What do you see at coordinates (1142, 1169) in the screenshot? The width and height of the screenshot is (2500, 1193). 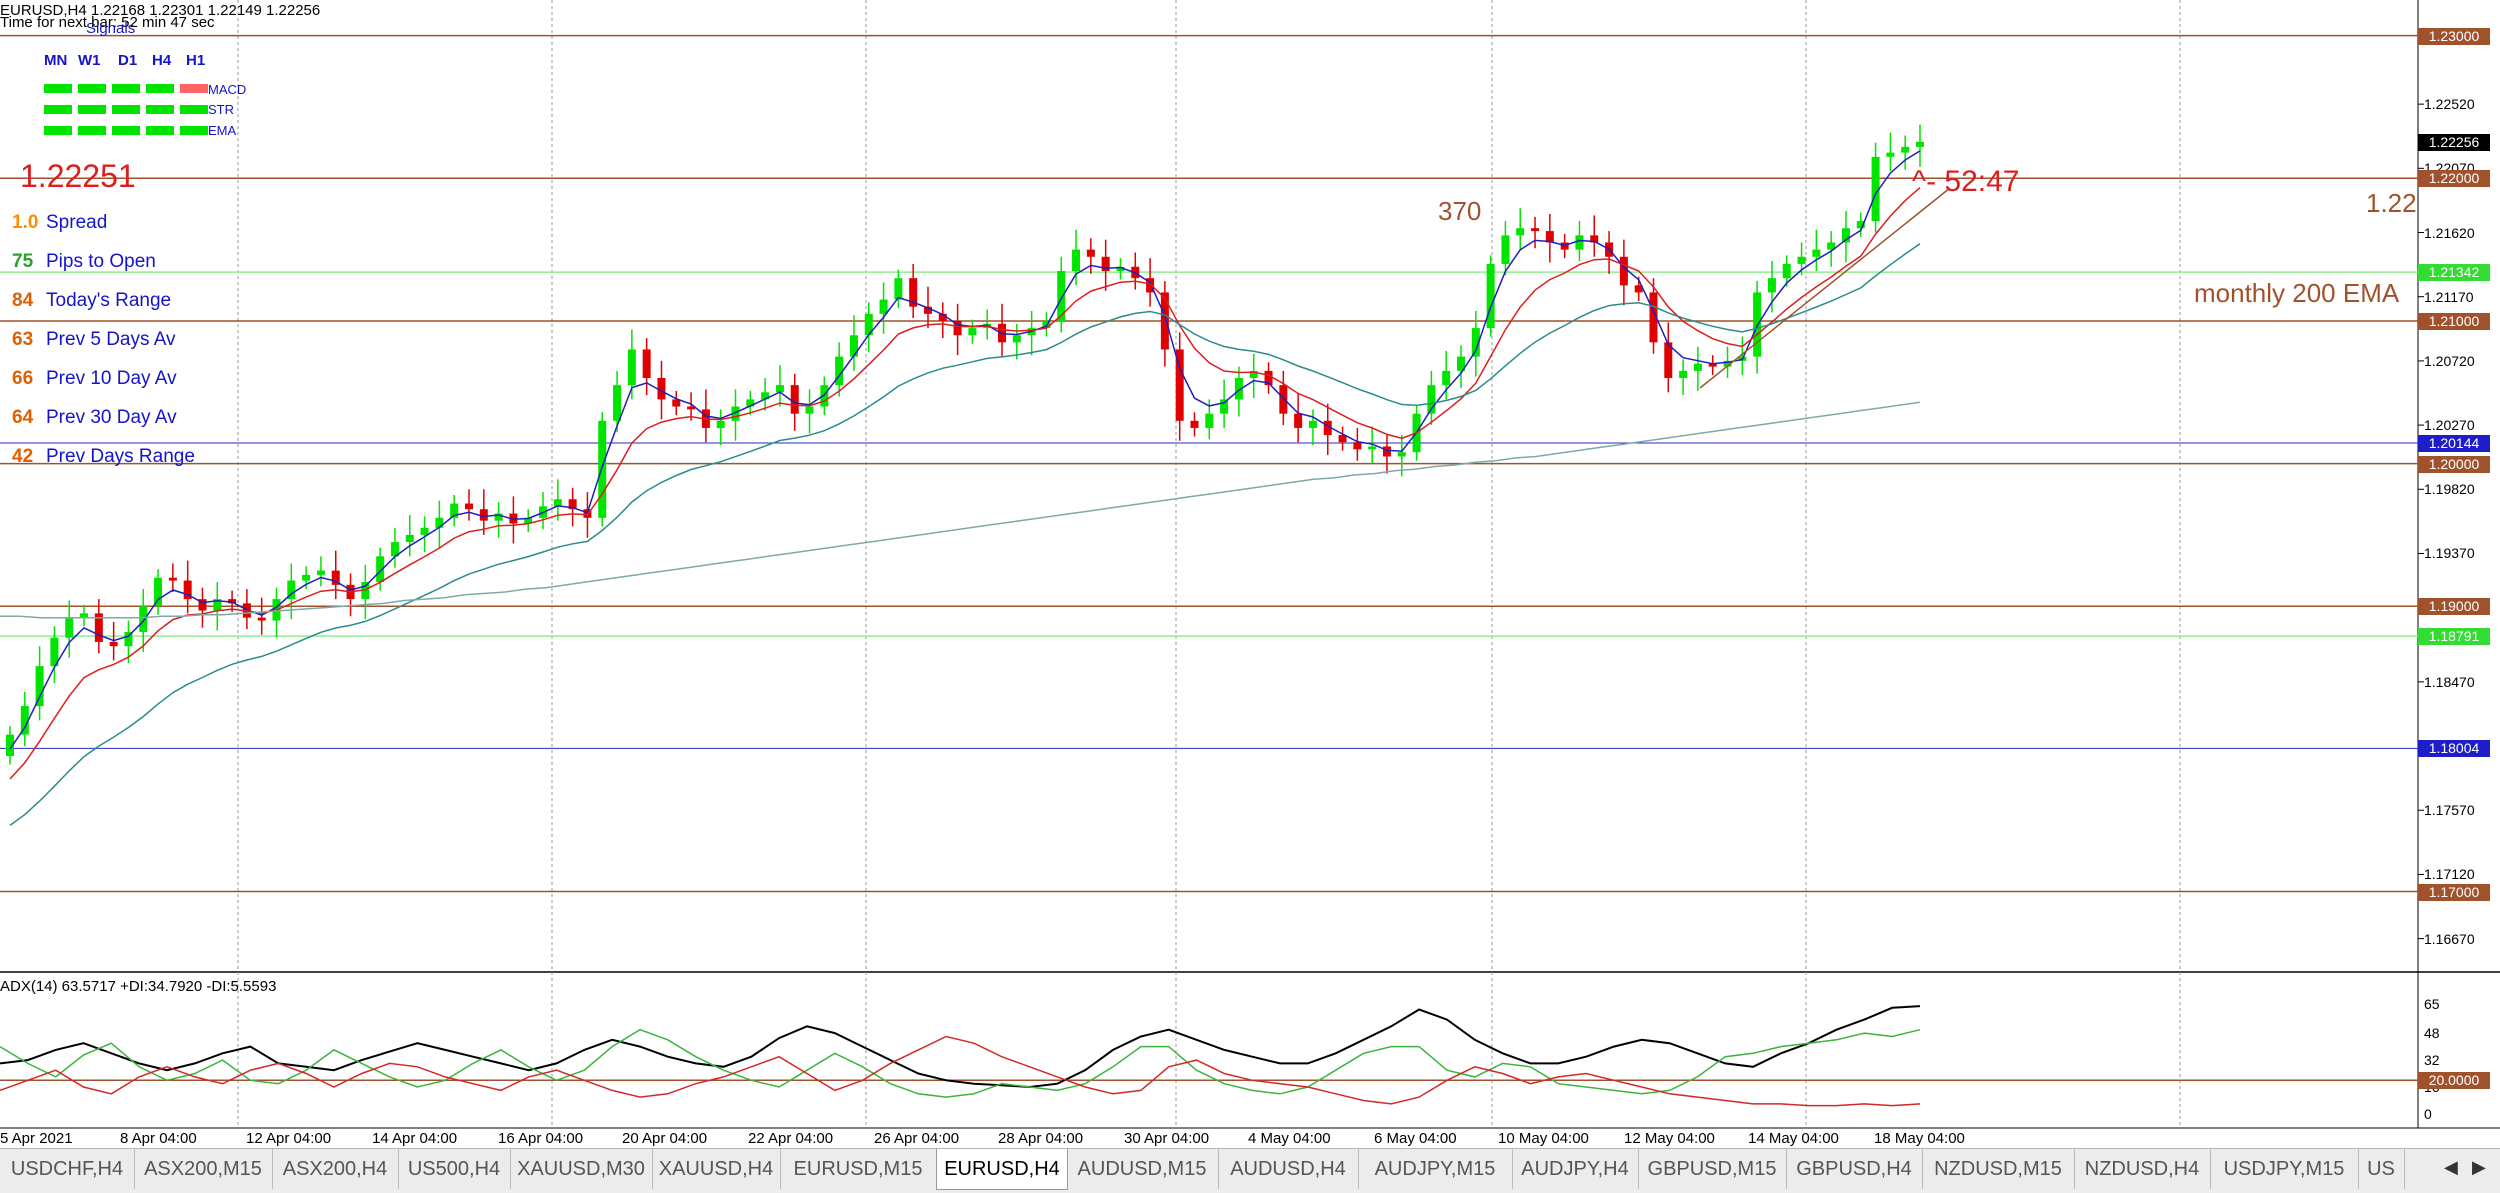 I see `tab-audusd-m15: AUDUSD,M15` at bounding box center [1142, 1169].